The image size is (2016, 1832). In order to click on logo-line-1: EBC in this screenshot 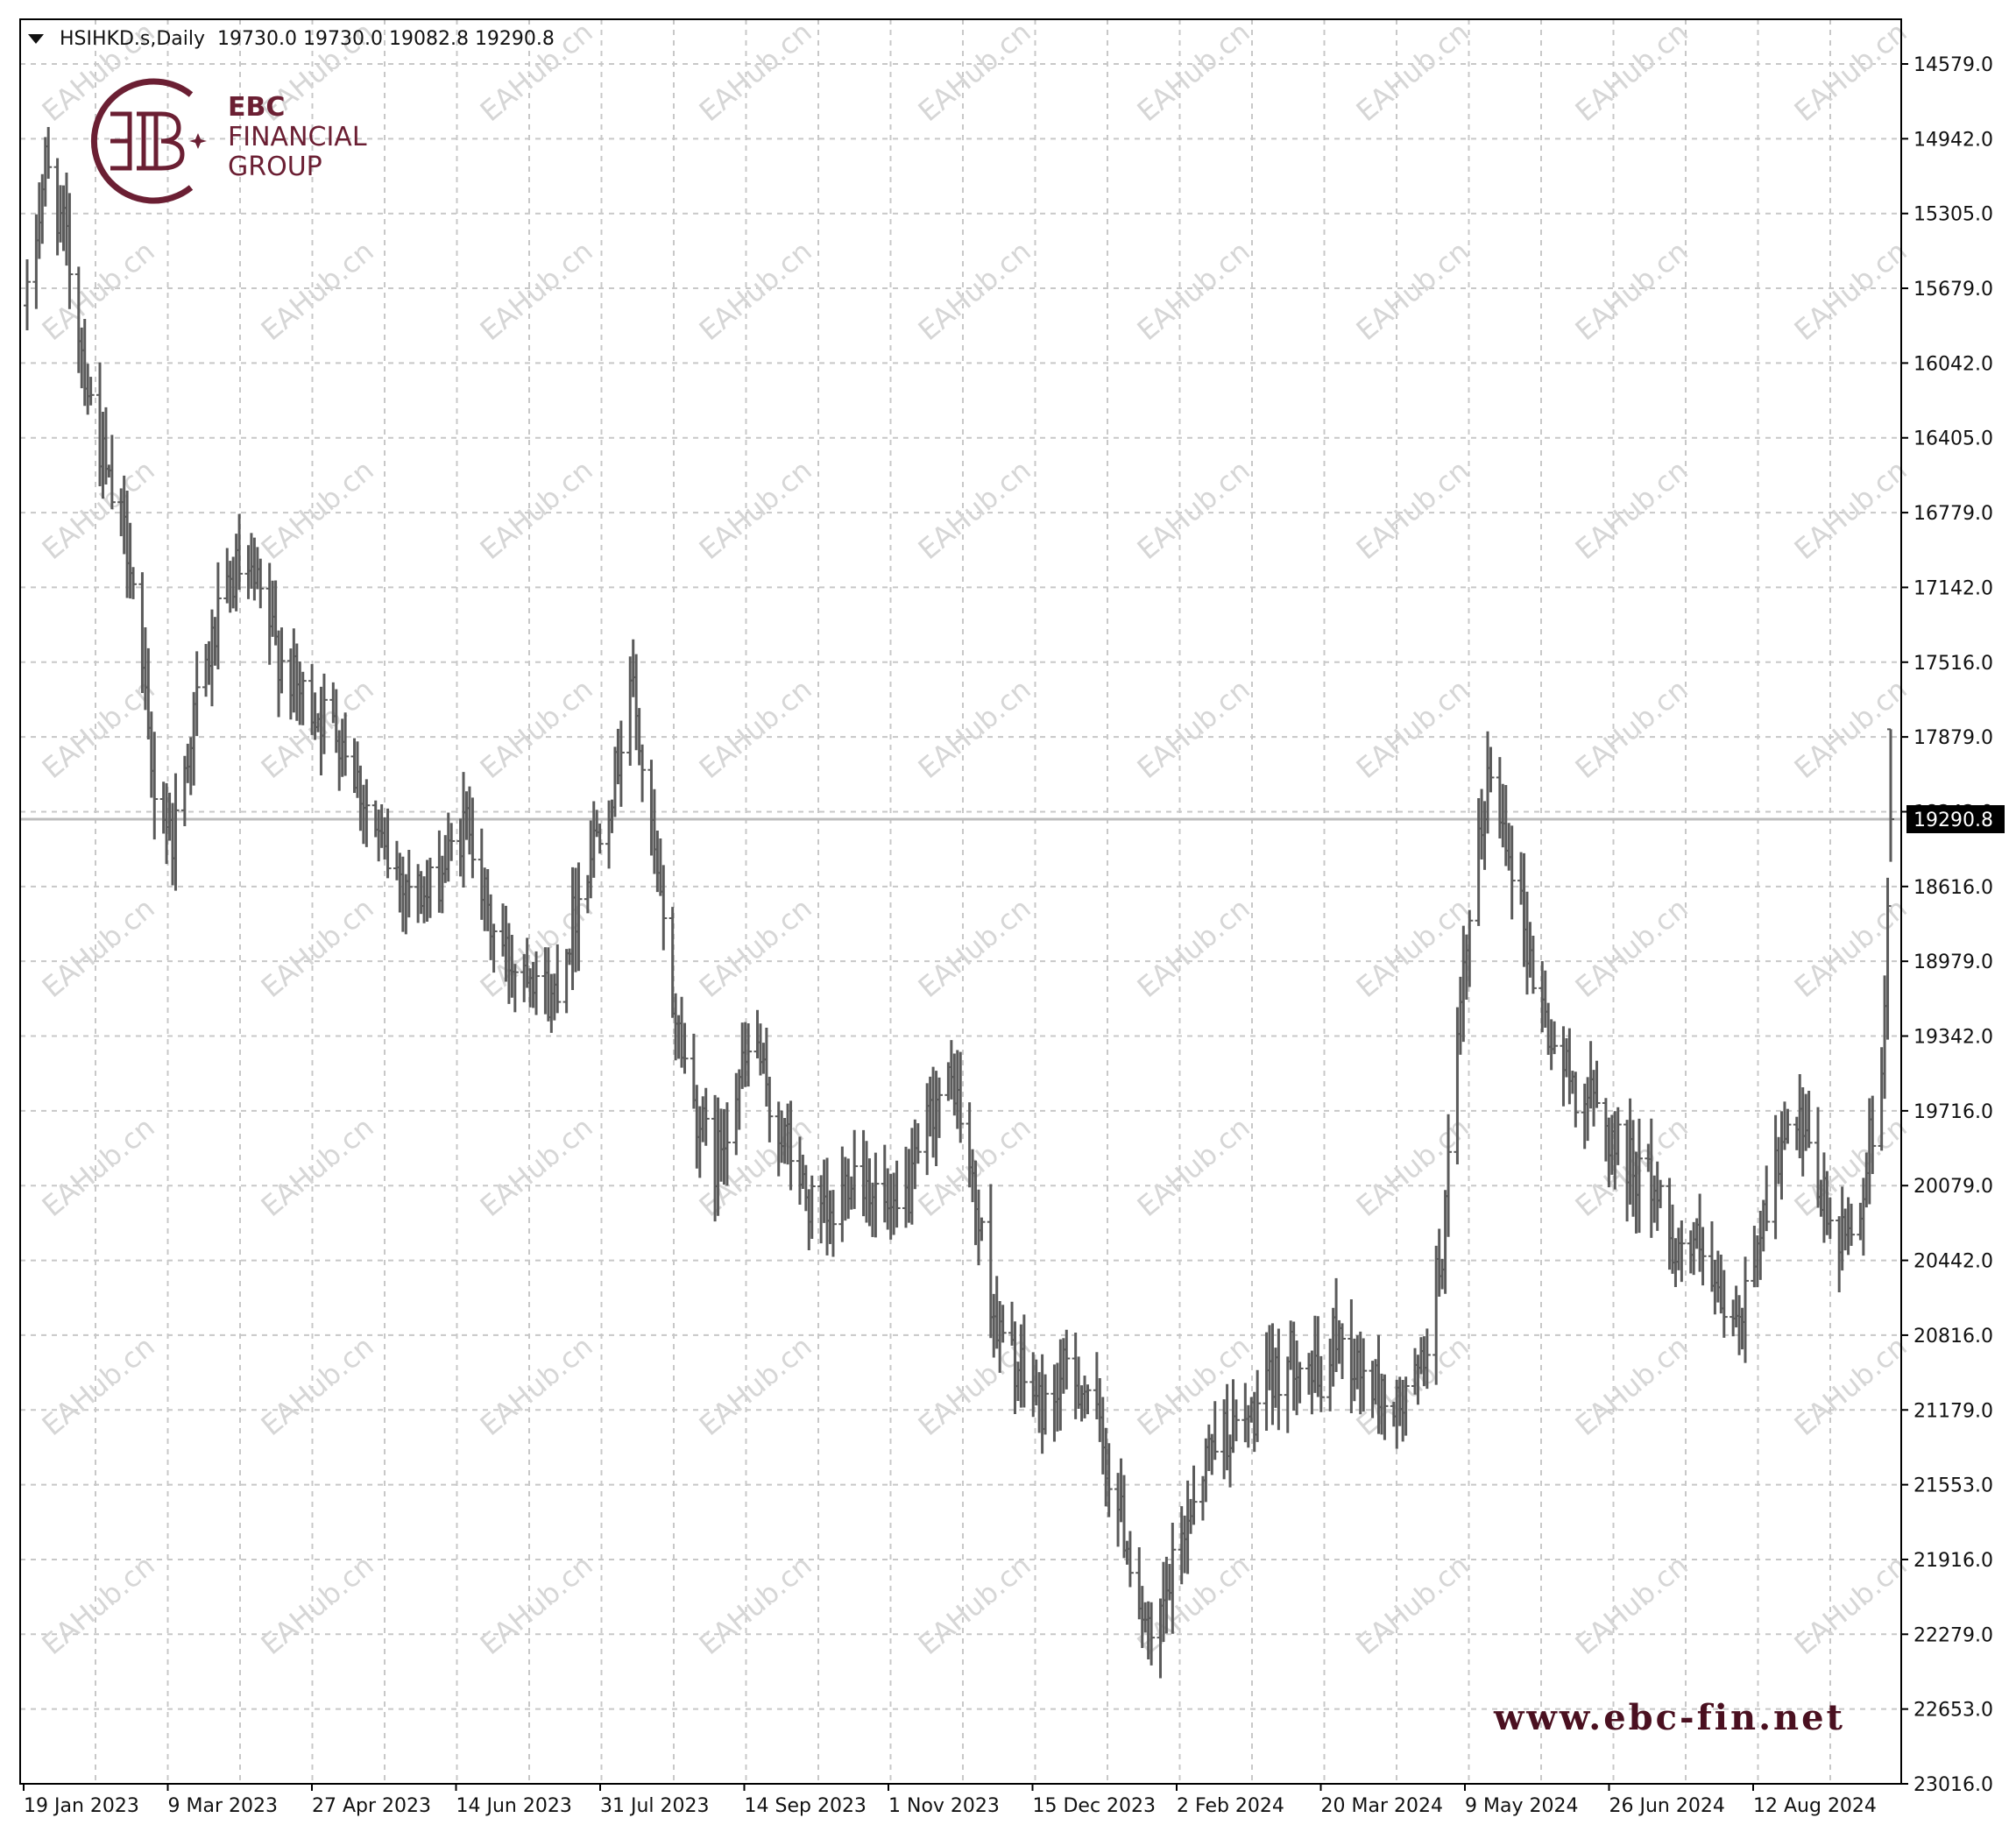, I will do `click(257, 107)`.